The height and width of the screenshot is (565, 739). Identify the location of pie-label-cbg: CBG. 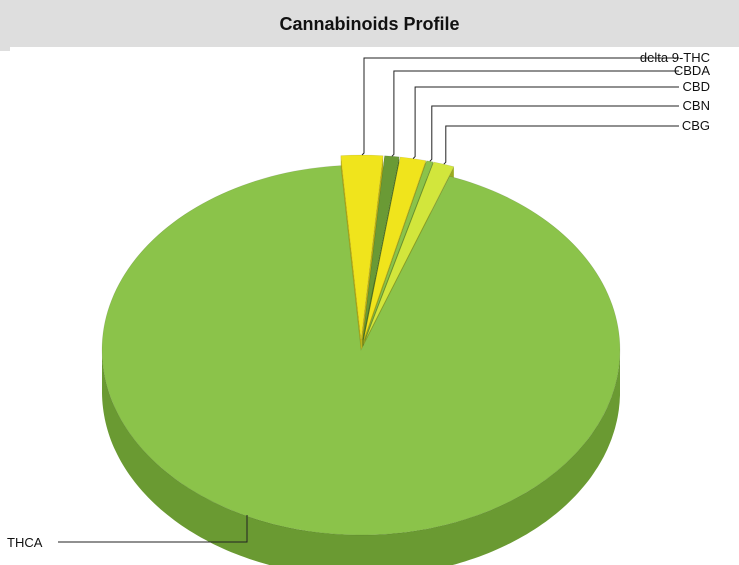
(576, 141).